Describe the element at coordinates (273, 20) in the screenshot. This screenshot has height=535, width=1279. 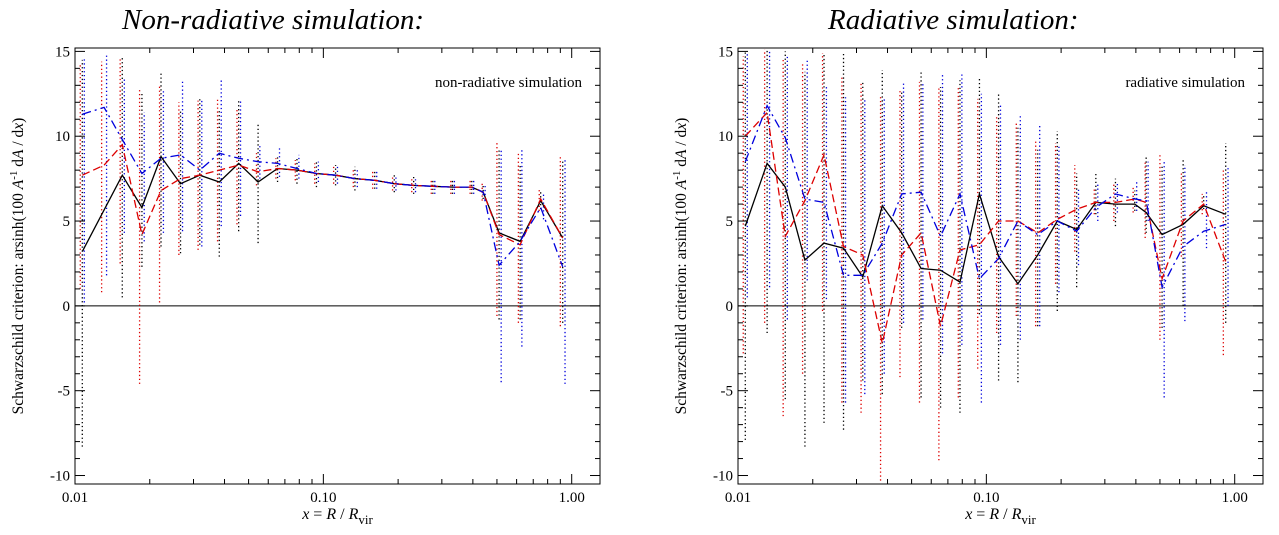
I see `left-panel-title: Non-radiative simulation:` at that location.